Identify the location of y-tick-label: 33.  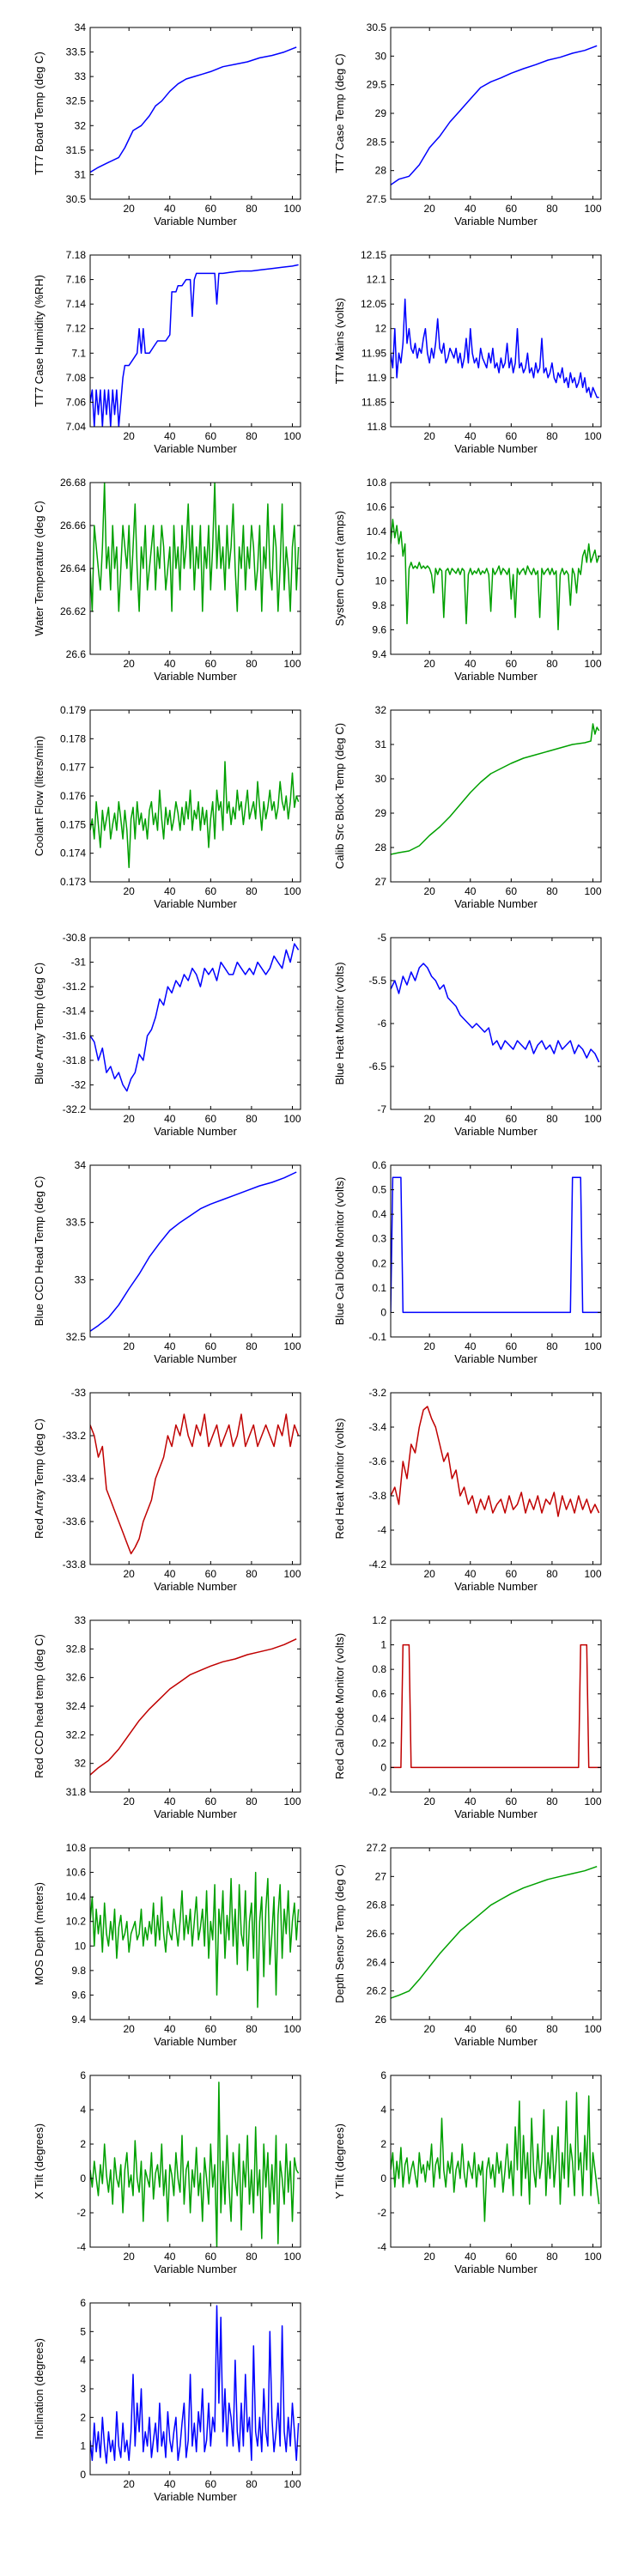
(81, 76).